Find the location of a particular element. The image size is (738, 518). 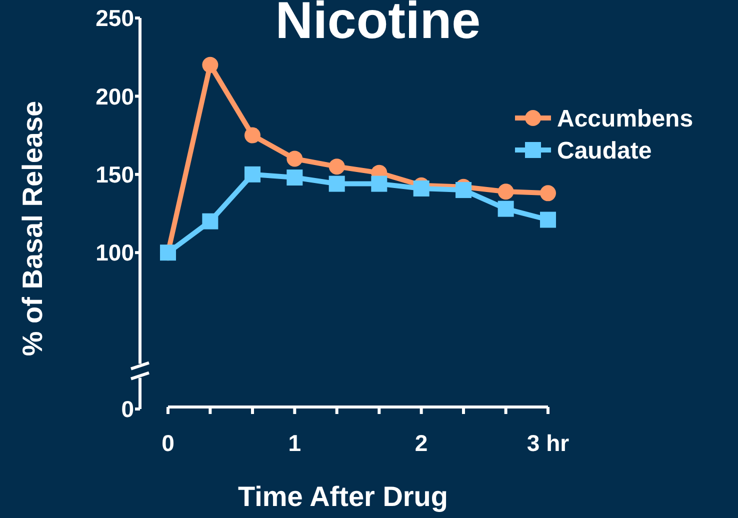

y-tick-label: 250 is located at coordinates (115, 18).